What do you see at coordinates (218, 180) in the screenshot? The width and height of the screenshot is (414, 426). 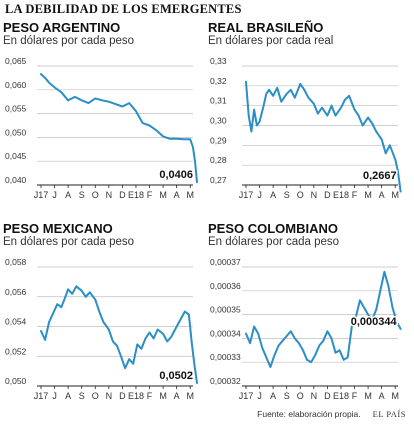 I see `y-tick-label: 0,27` at bounding box center [218, 180].